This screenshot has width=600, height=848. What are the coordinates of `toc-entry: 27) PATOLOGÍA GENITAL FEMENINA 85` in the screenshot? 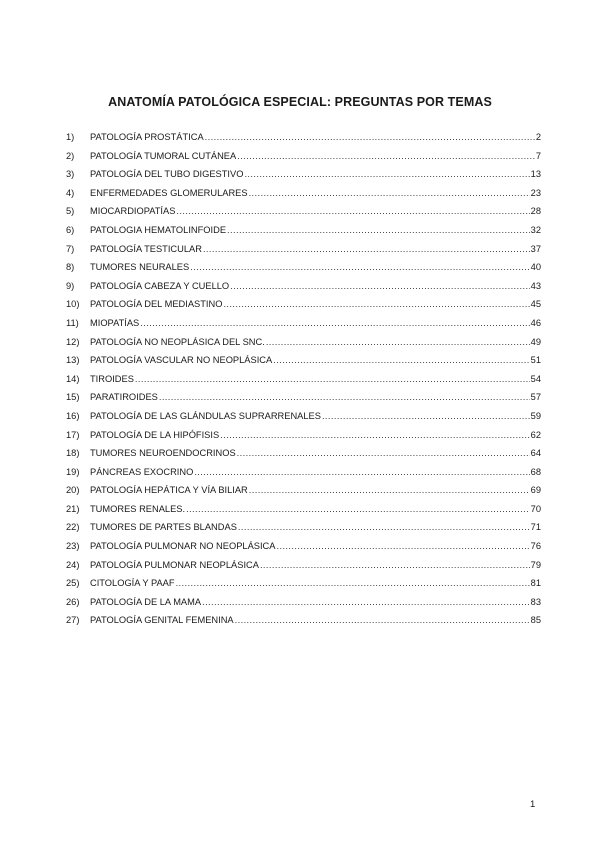 It's located at (303, 624).